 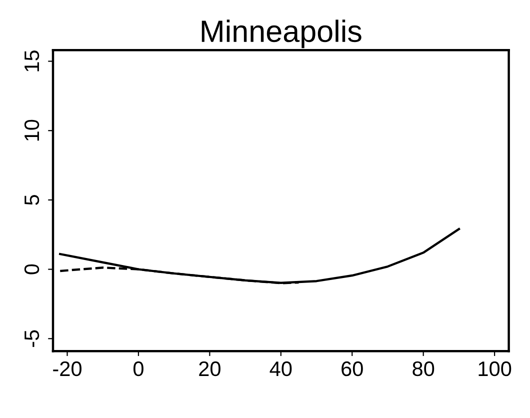 What do you see at coordinates (32, 130) in the screenshot?
I see `y-tick-label: 10` at bounding box center [32, 130].